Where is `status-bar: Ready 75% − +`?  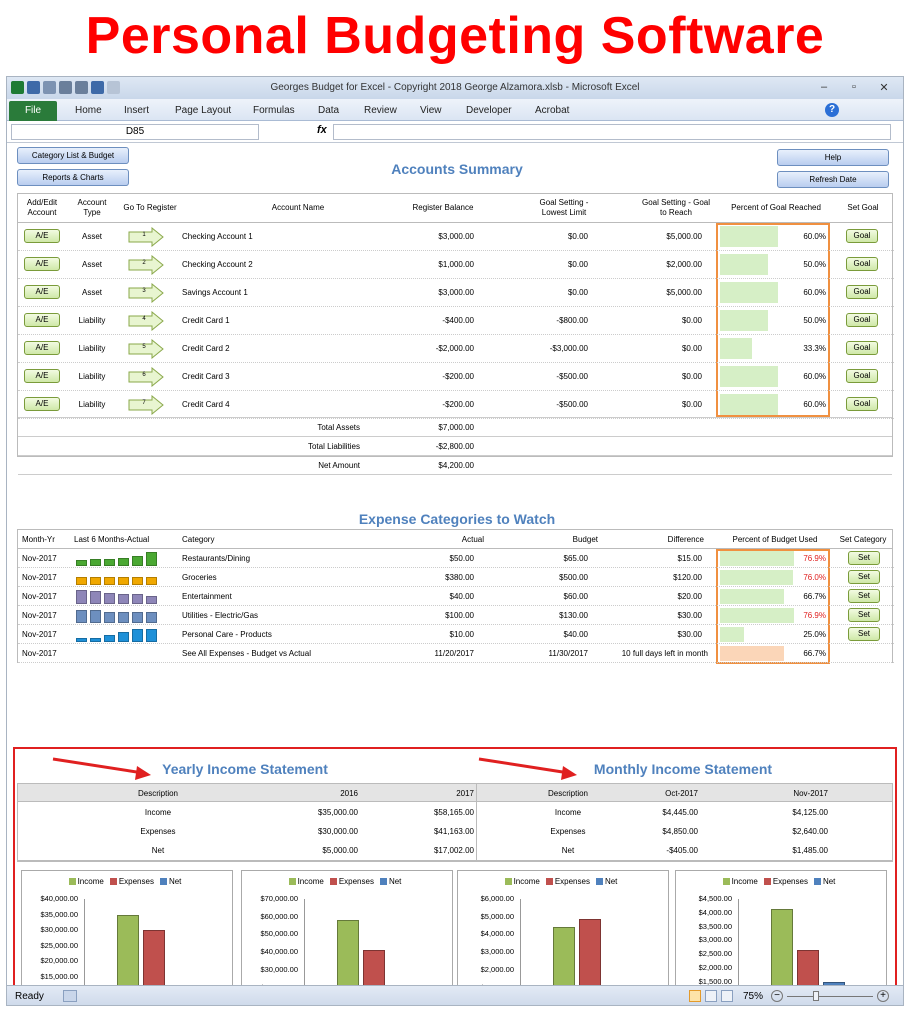
status-bar: Ready 75% − + is located at coordinates (455, 995).